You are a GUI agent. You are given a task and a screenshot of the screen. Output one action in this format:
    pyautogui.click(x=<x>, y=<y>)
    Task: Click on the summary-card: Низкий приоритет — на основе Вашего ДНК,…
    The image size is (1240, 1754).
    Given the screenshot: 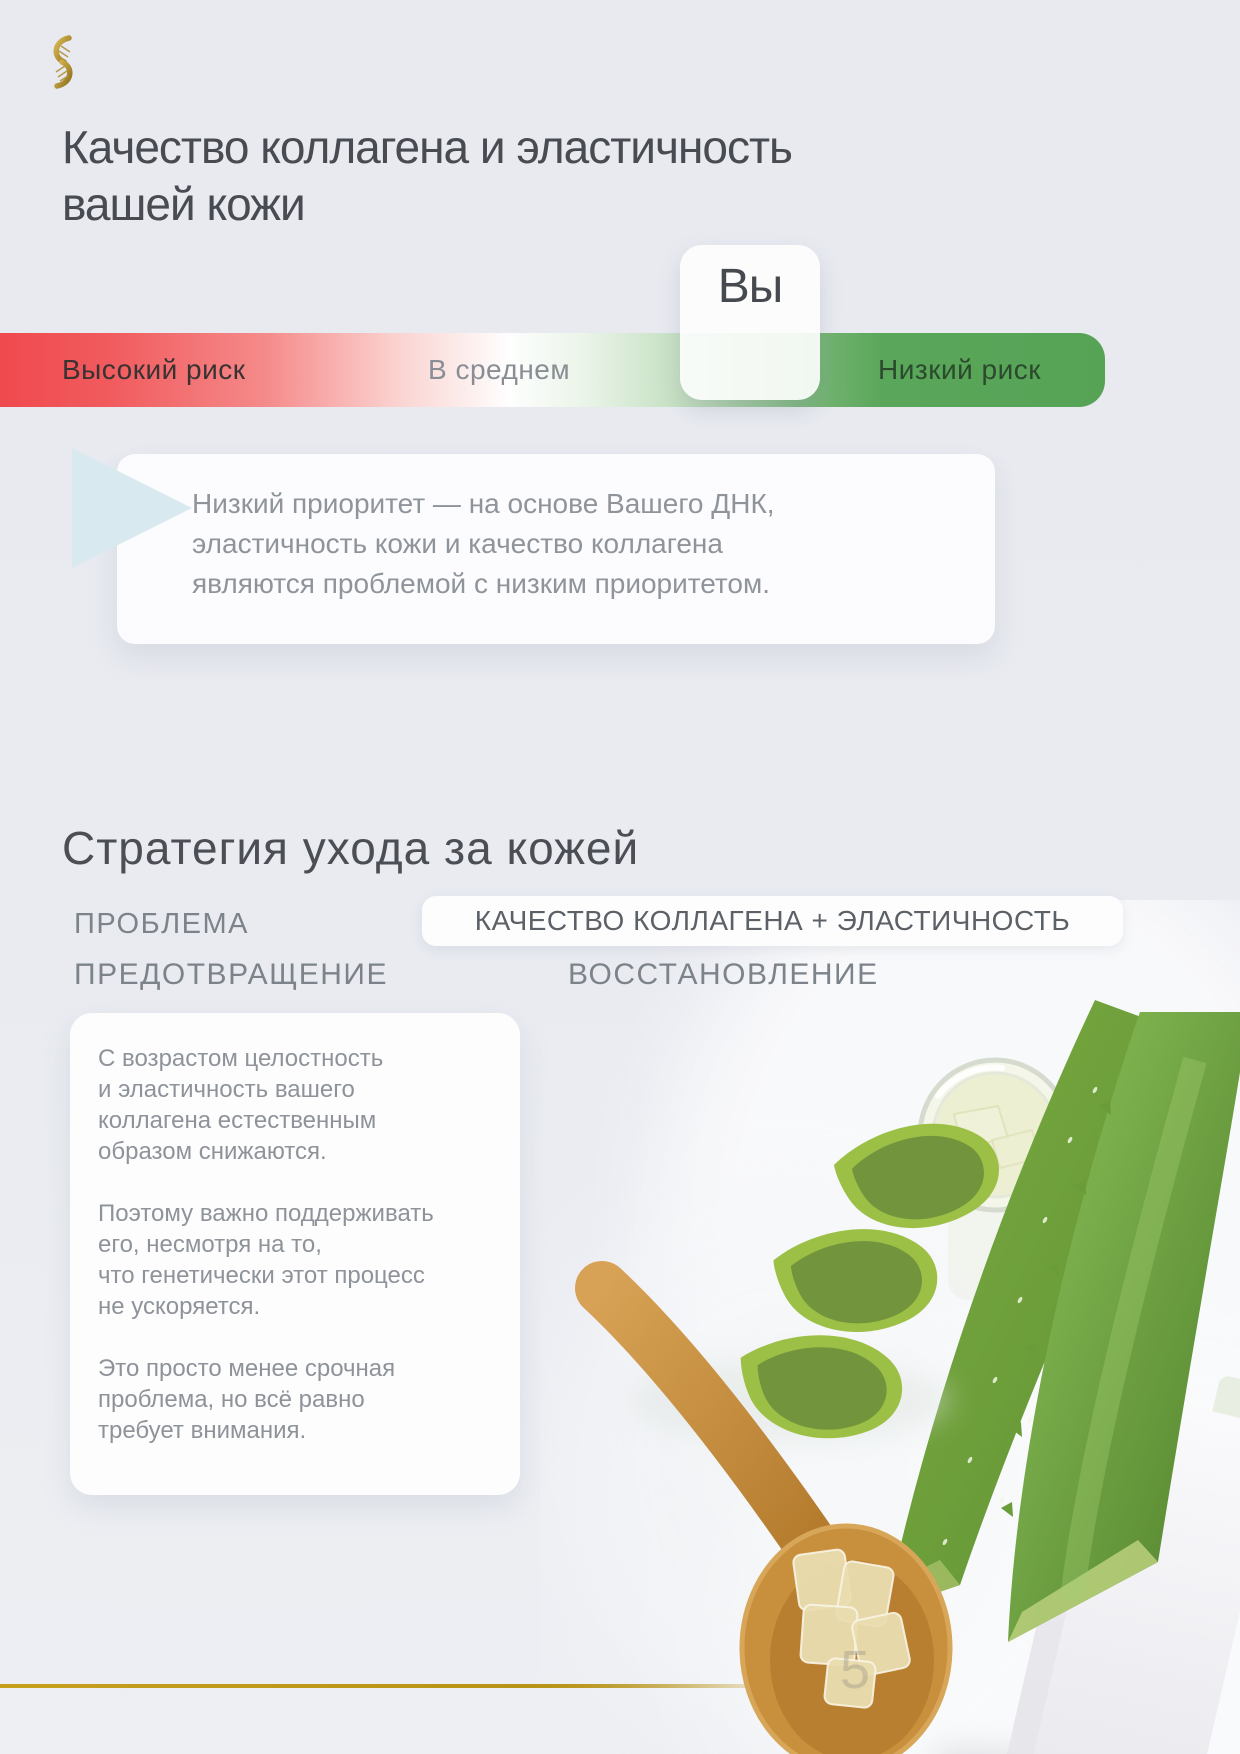 What is the action you would take?
    pyautogui.click(x=556, y=549)
    